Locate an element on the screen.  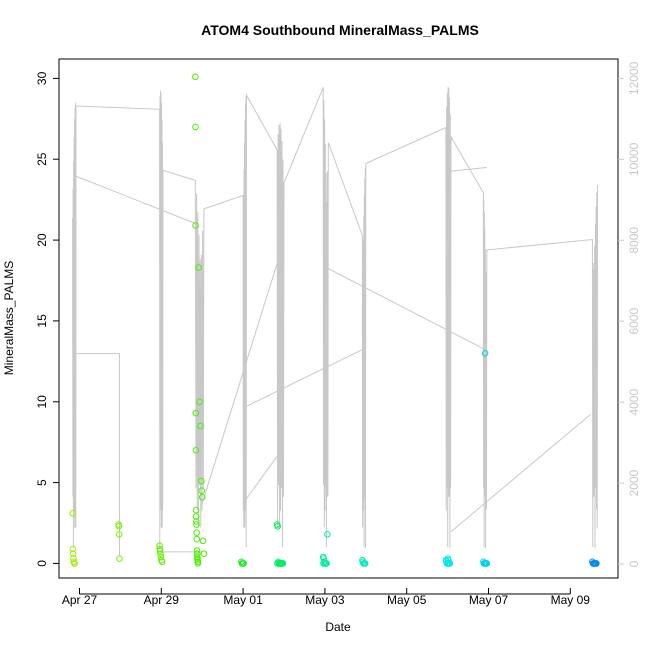
y2-tick-label: 4000 is located at coordinates (634, 402).